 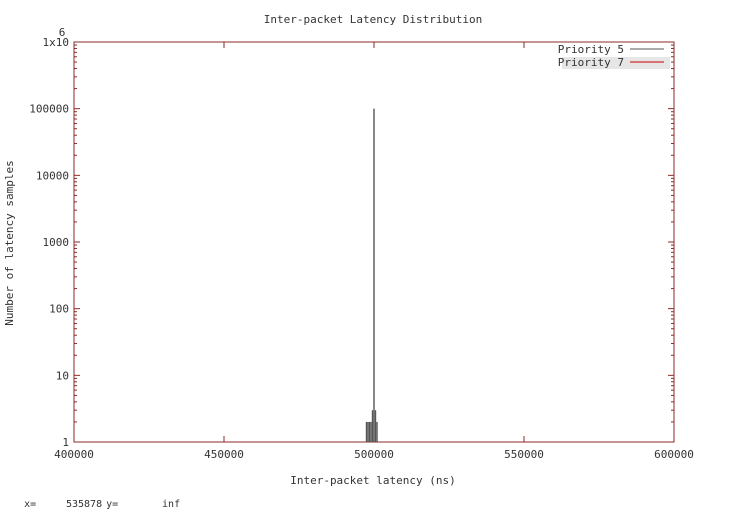 I want to click on status-y-value: inf, so click(x=171, y=504).